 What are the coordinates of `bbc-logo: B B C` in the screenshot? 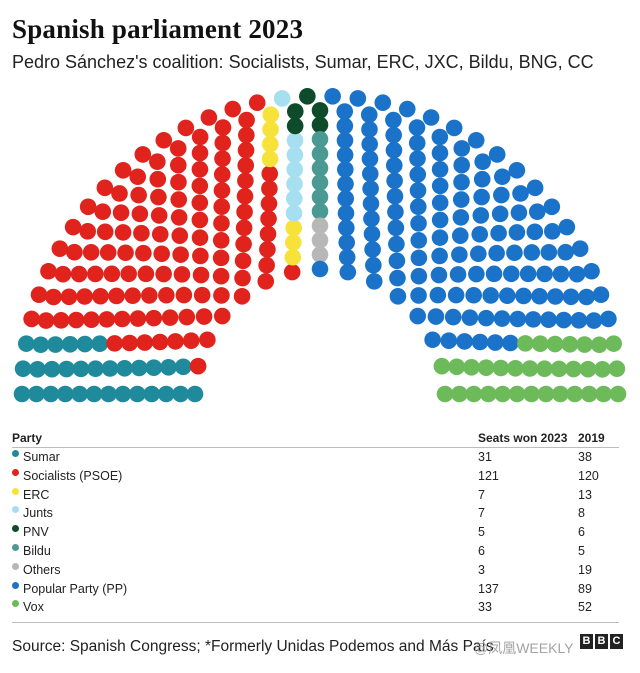 It's located at (601, 641).